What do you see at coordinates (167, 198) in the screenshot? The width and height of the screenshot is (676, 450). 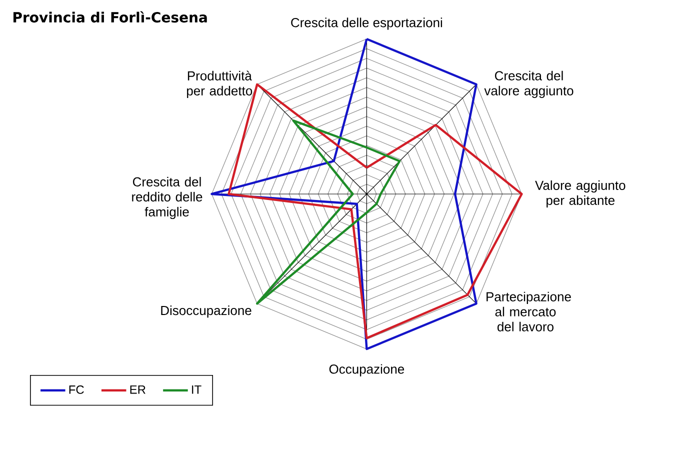 I see `spoke-label: Crescita del reddito delle famiglie` at bounding box center [167, 198].